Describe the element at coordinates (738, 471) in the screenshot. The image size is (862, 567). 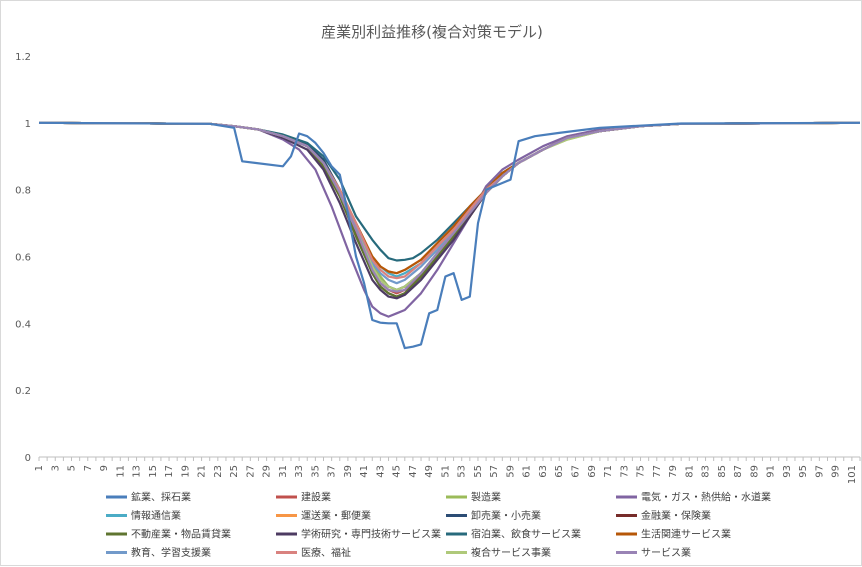
I see `x-tick-label: 87` at that location.